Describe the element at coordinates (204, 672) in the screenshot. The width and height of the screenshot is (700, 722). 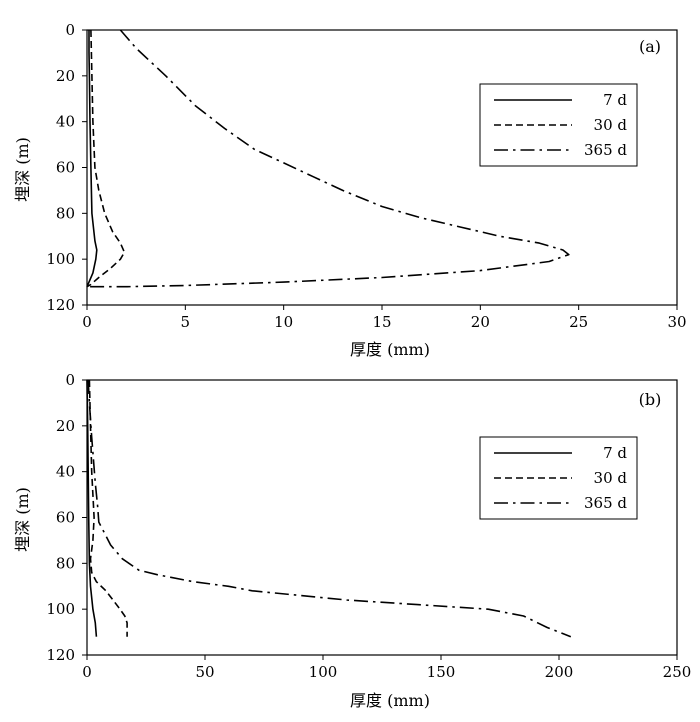
I see `chart-b-x-tick-label-1: 50` at that location.